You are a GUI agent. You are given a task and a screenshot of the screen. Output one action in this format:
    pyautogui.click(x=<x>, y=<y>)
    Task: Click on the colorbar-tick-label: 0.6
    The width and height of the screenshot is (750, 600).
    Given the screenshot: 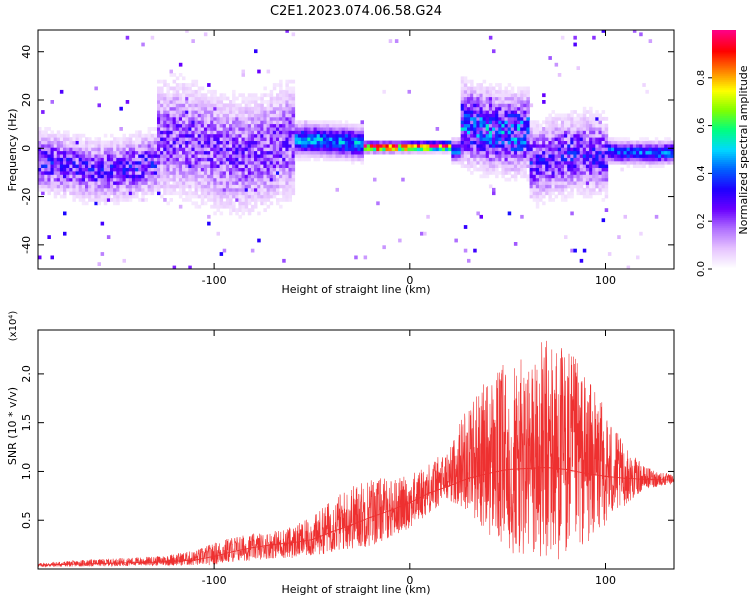 What is the action you would take?
    pyautogui.click(x=701, y=126)
    